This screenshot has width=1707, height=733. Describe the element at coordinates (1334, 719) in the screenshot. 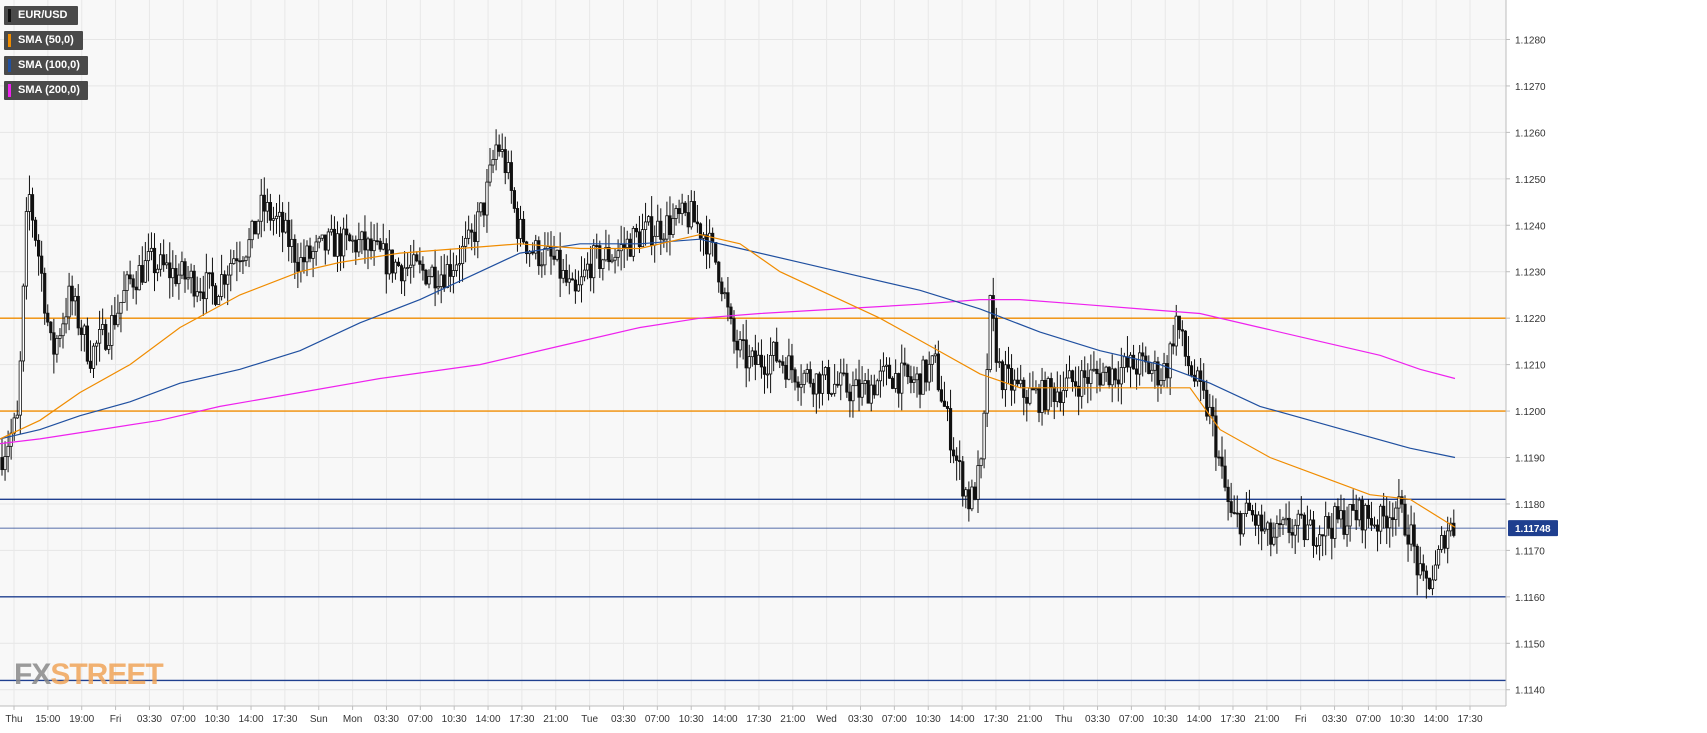

I see `x-tick-label: 03:30` at that location.